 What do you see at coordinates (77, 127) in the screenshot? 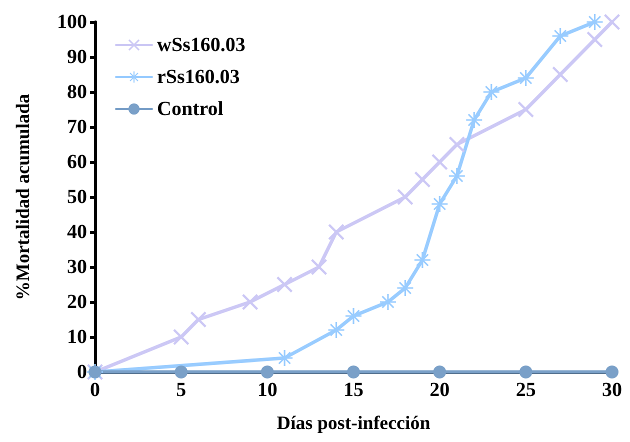
I see `y-tick-label: 70` at bounding box center [77, 127].